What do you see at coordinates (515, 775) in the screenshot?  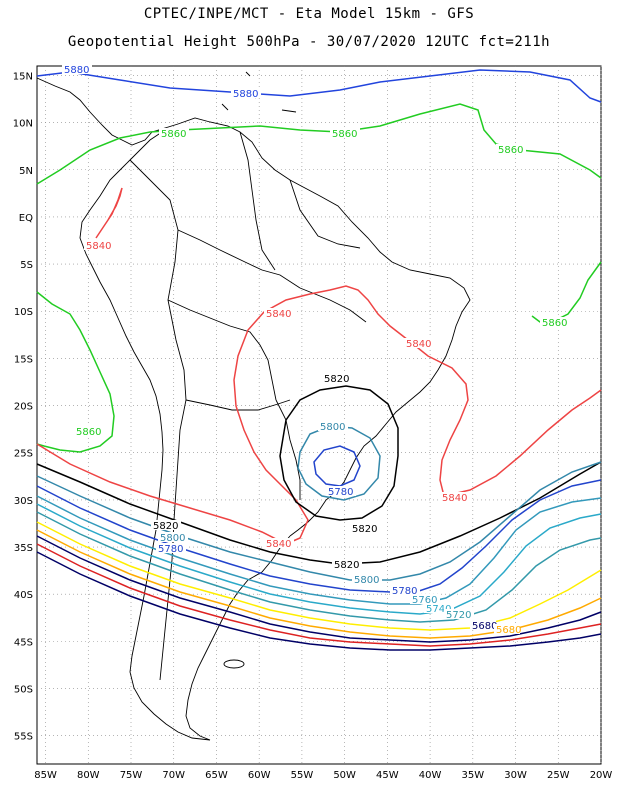 I see `longitude-label: 30W` at bounding box center [515, 775].